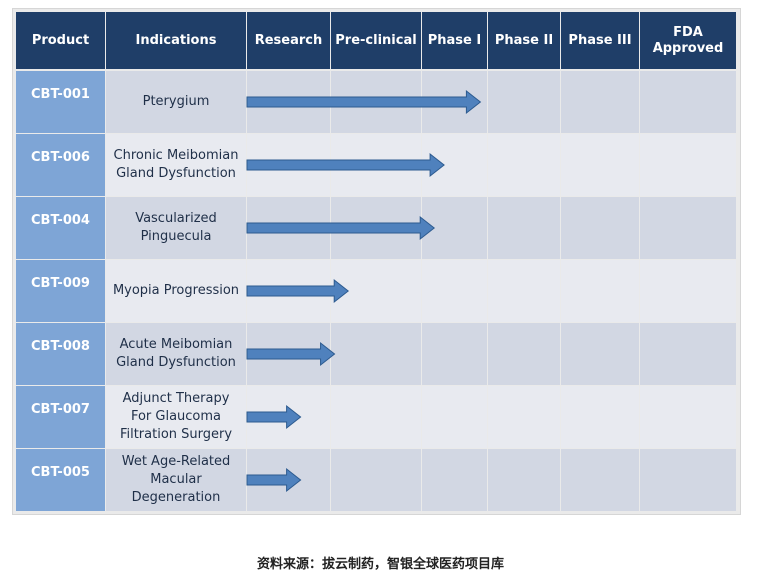 Image resolution: width=761 pixels, height=585 pixels. What do you see at coordinates (176, 354) in the screenshot?
I see `indication-label: Acute Meibomian Gland Dysfunction` at bounding box center [176, 354].